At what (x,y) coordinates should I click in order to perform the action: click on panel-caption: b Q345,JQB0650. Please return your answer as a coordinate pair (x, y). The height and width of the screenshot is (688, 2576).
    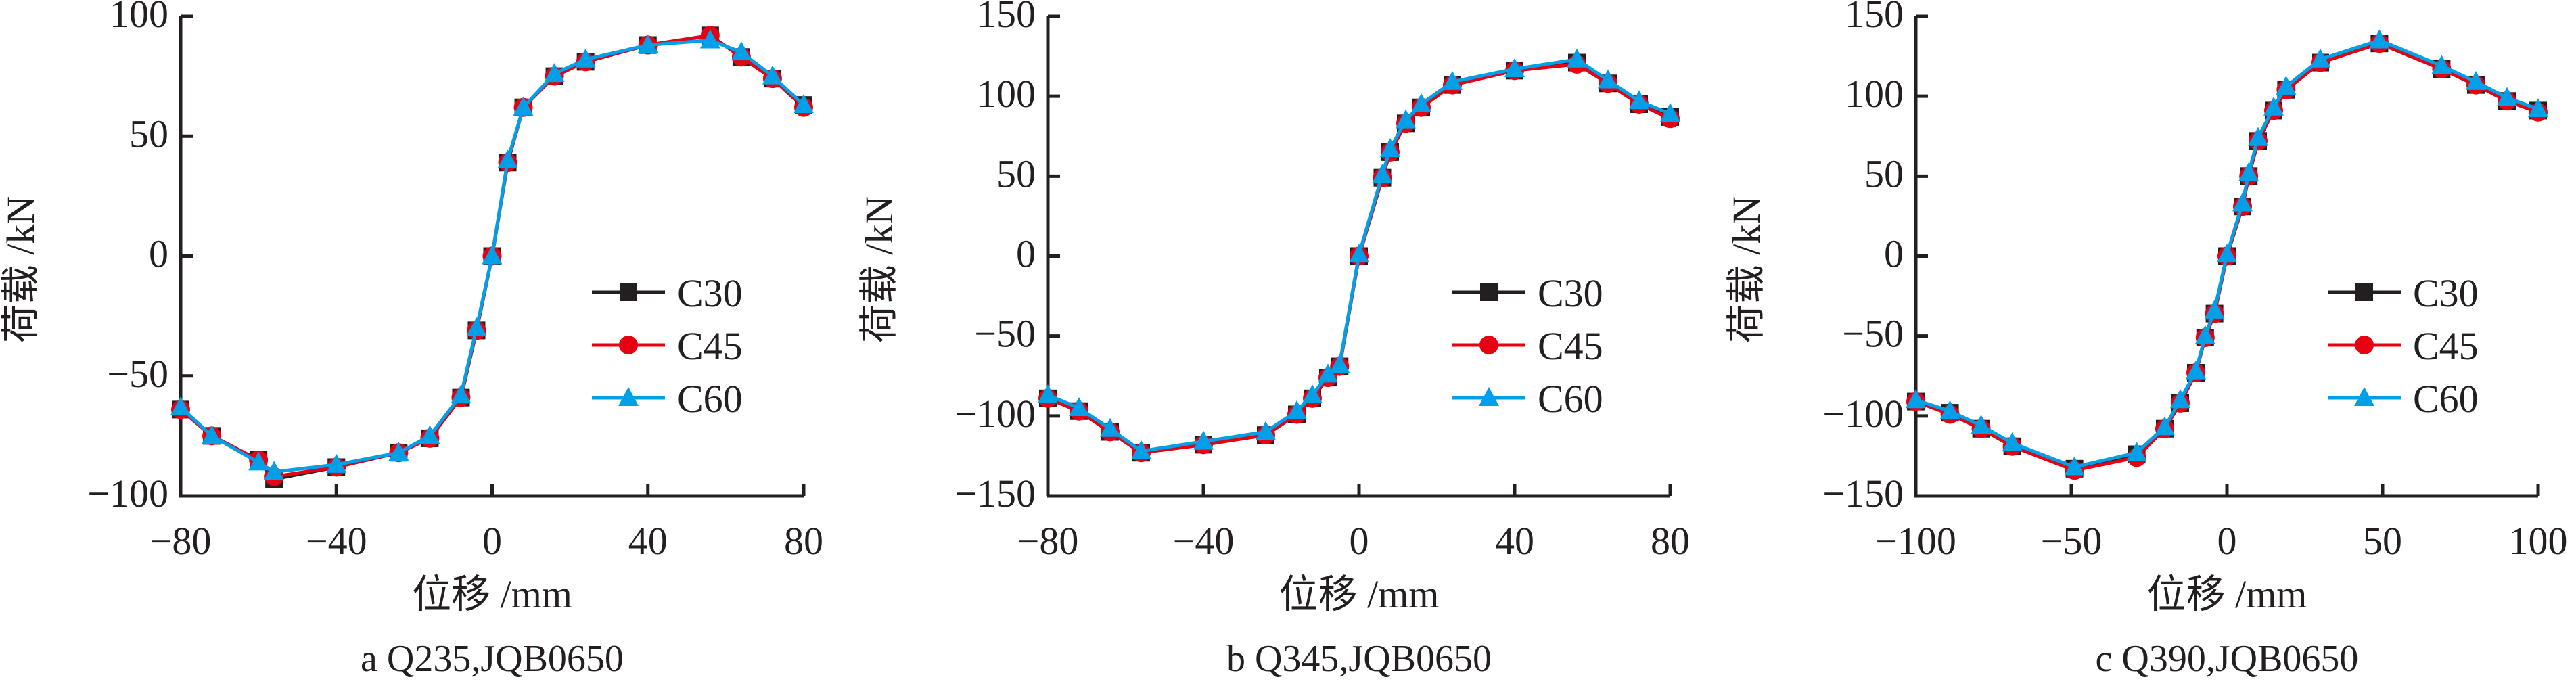
    Looking at the image, I should click on (1359, 659).